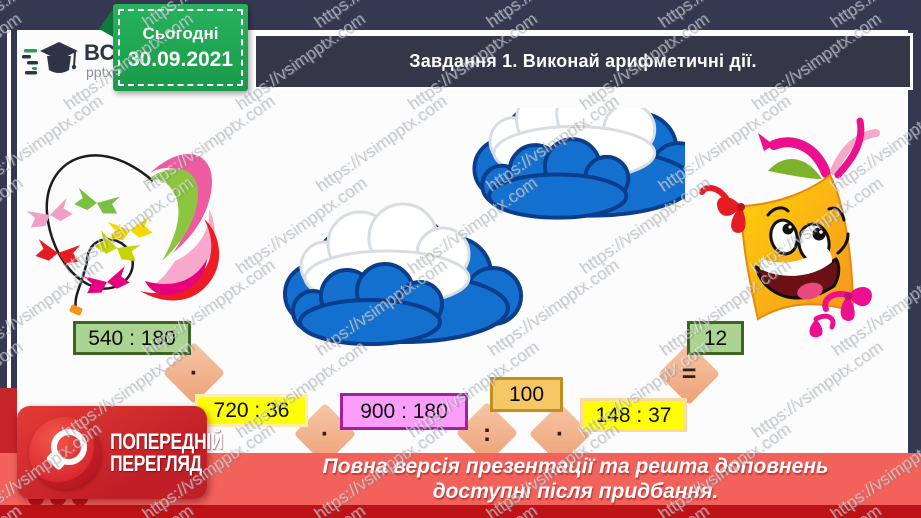  I want to click on slide-title: Завдання 1. Виконай арифметичні дії., so click(583, 61).